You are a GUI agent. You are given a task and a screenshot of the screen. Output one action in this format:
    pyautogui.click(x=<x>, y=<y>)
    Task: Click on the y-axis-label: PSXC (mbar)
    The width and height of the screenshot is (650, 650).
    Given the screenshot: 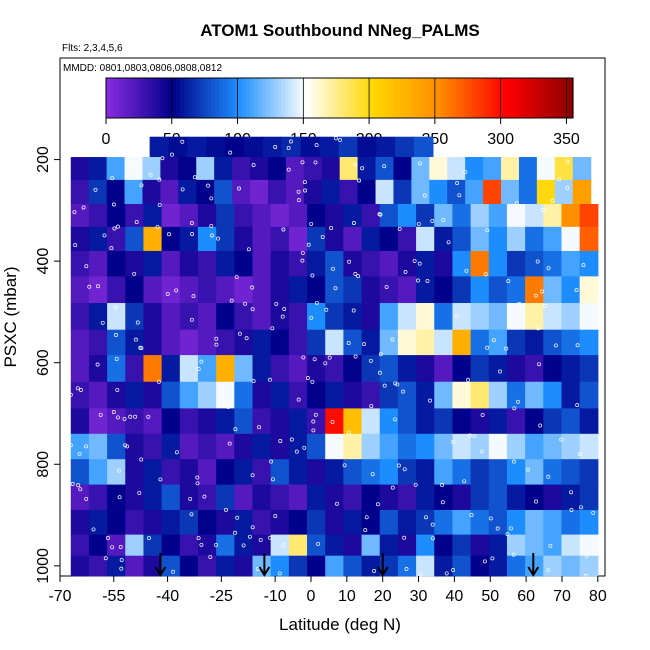 What is the action you would take?
    pyautogui.click(x=10, y=316)
    